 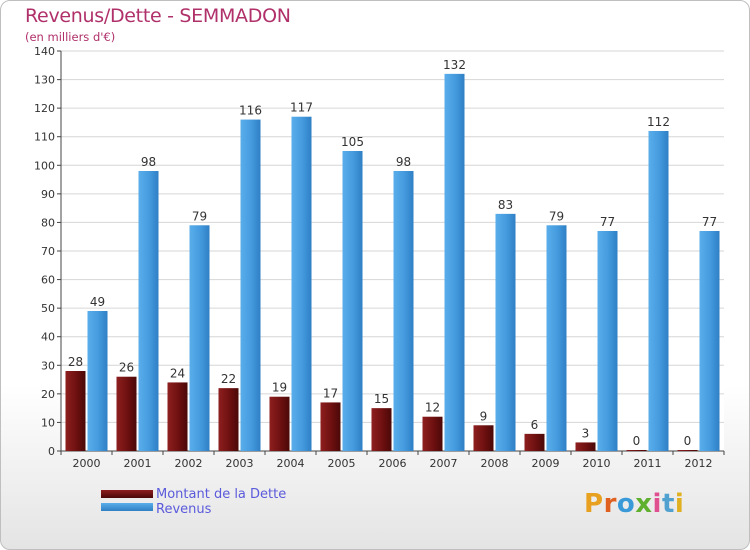 What do you see at coordinates (70, 37) in the screenshot?
I see `chart-subtitle: (en milliers d'€)` at bounding box center [70, 37].